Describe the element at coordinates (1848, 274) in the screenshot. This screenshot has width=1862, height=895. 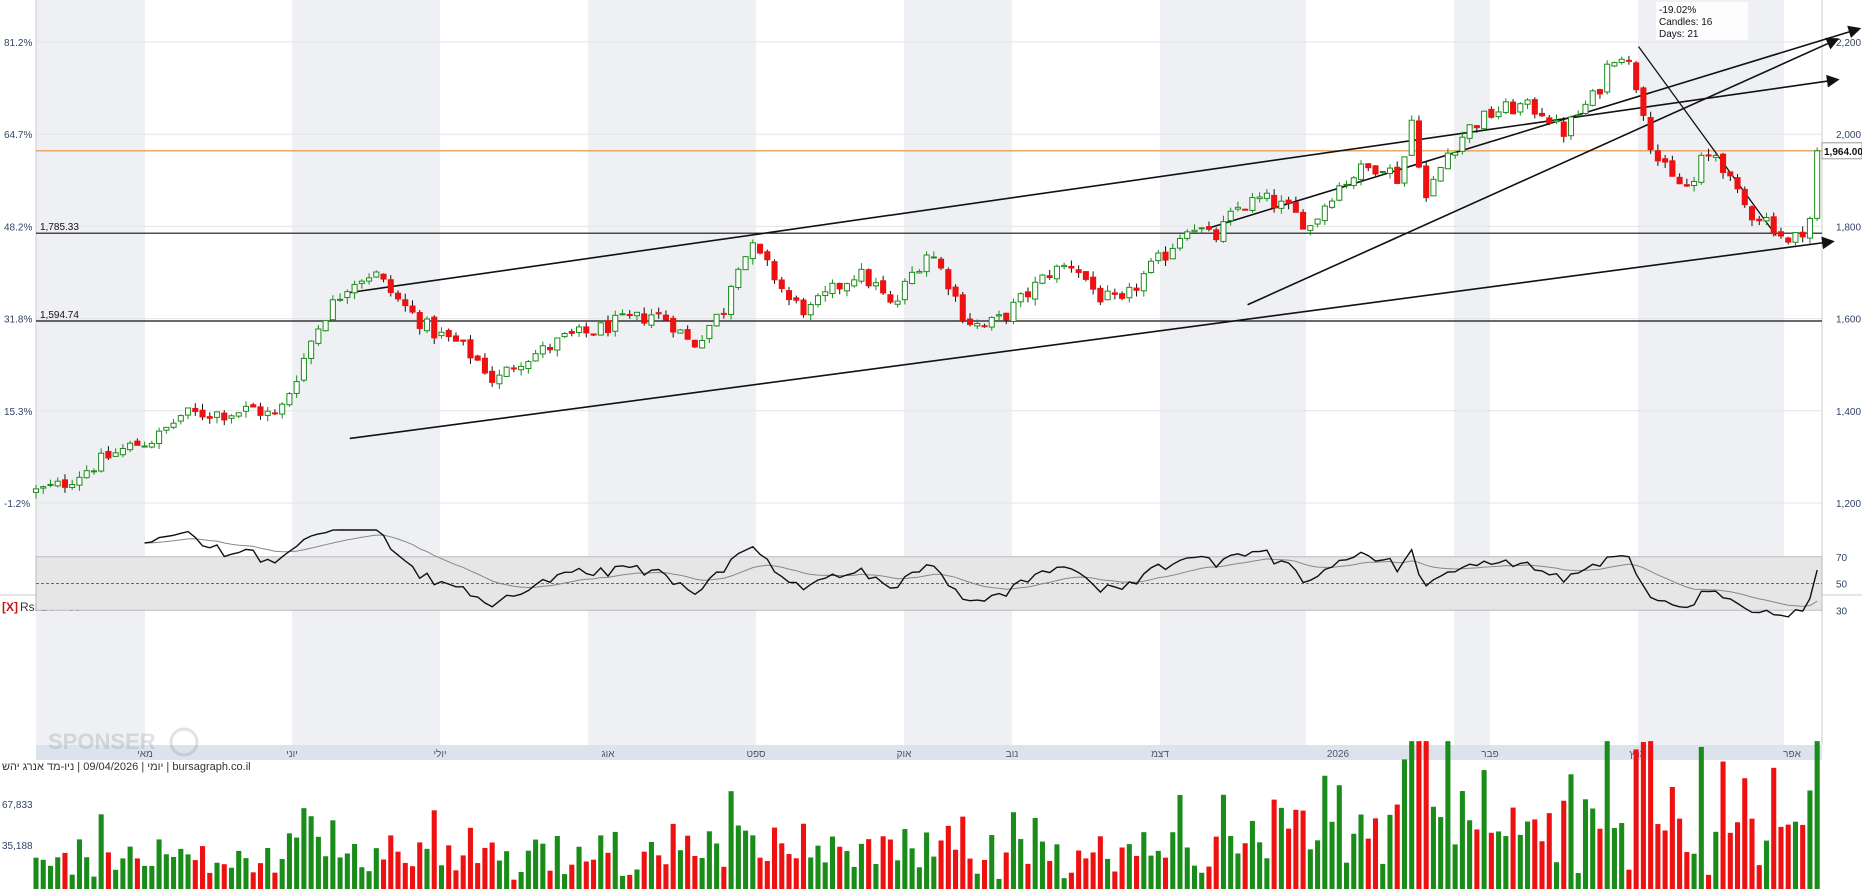
I see `price-axis: 1,200 1,400 1,600 1,800 2,000 2,200` at that location.